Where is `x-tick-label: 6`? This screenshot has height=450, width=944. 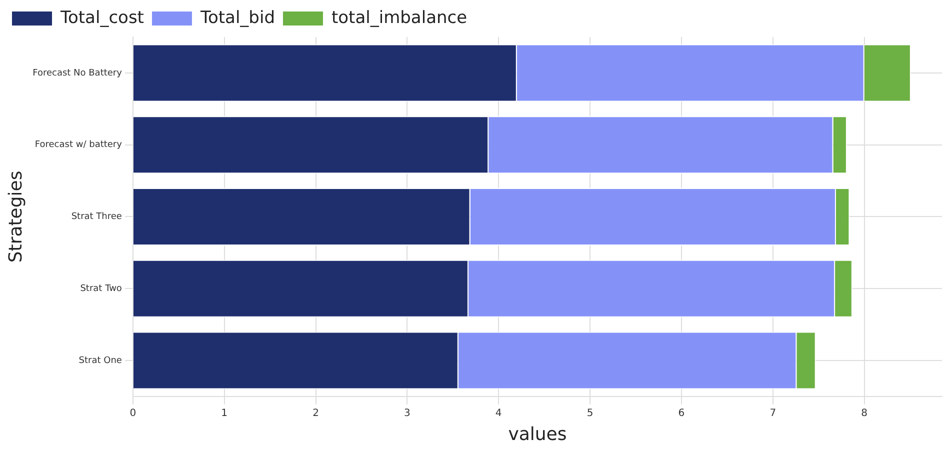
x-tick-label: 6 is located at coordinates (681, 413).